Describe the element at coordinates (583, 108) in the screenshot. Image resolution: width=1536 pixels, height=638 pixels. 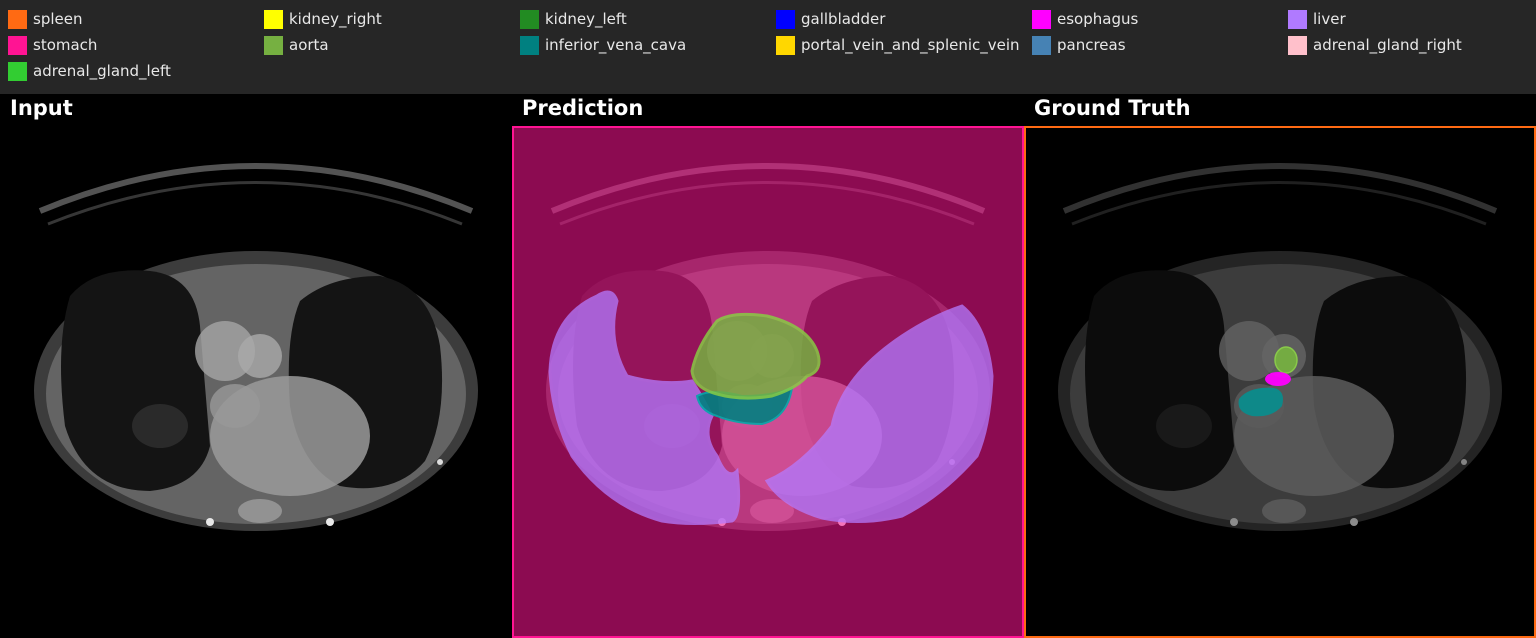
I see `prediction-panel-title: Prediction` at that location.